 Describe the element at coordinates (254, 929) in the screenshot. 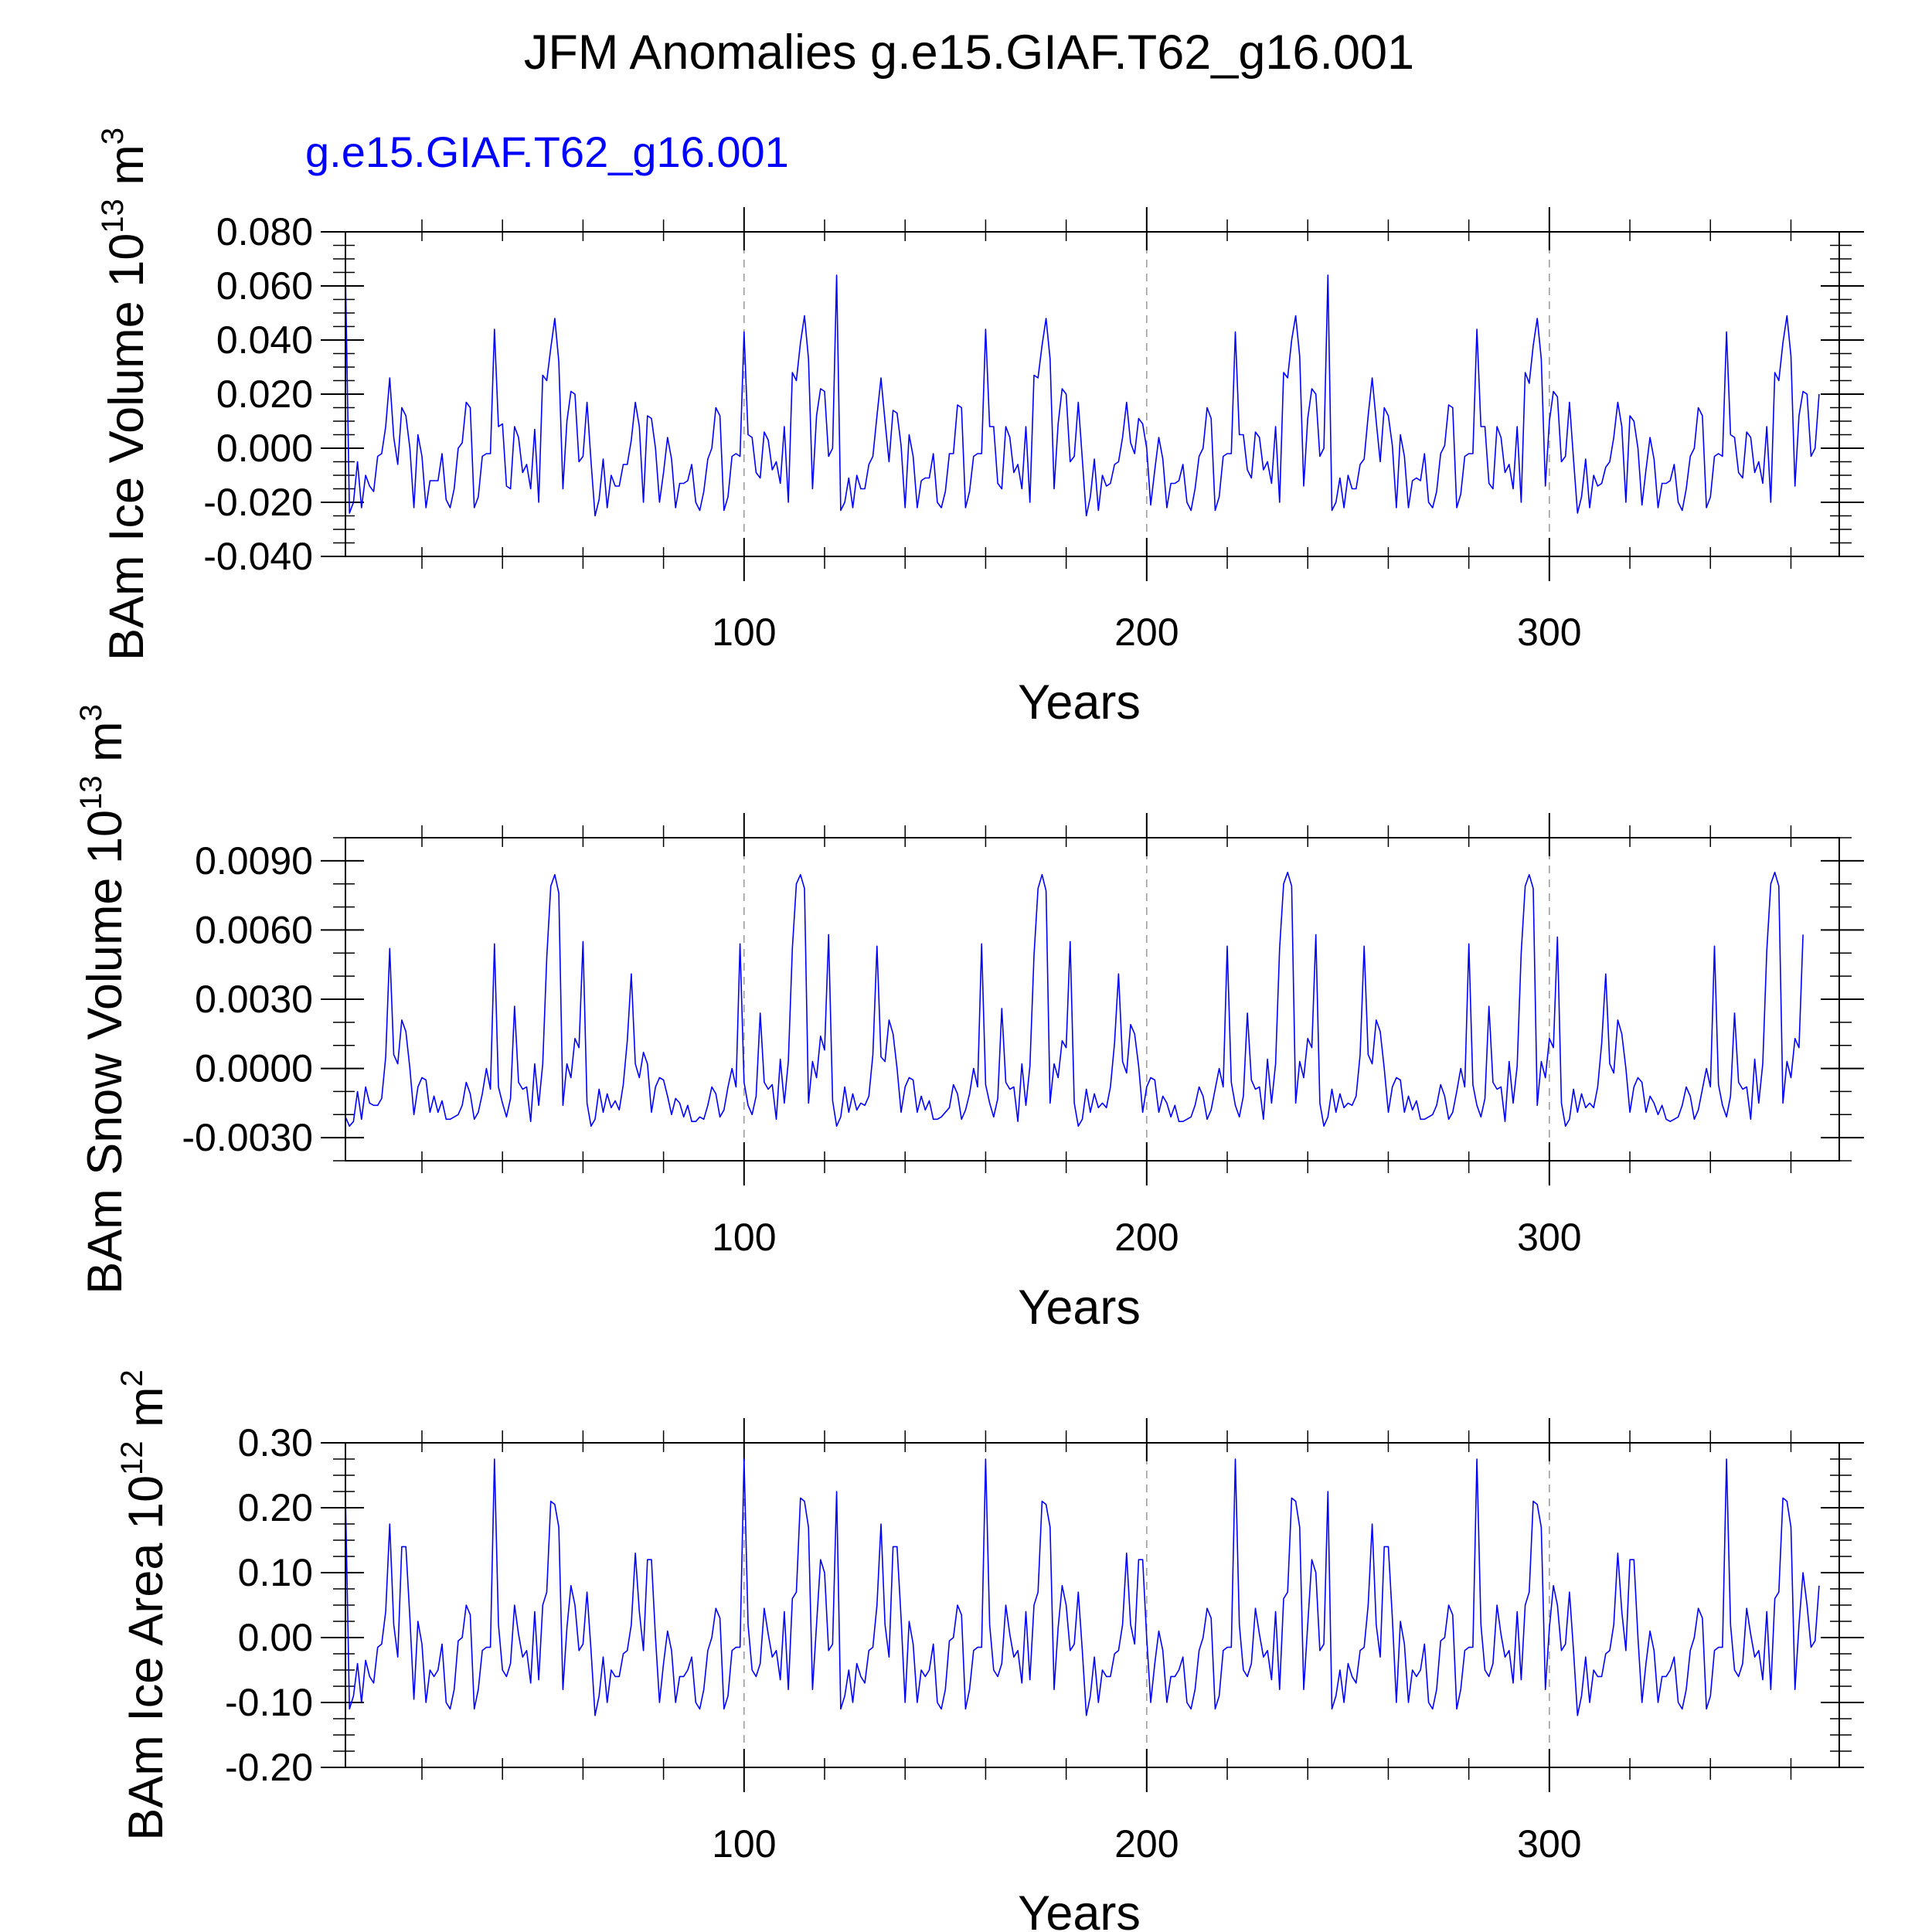

I see `y-tick-label: 0.0060` at that location.